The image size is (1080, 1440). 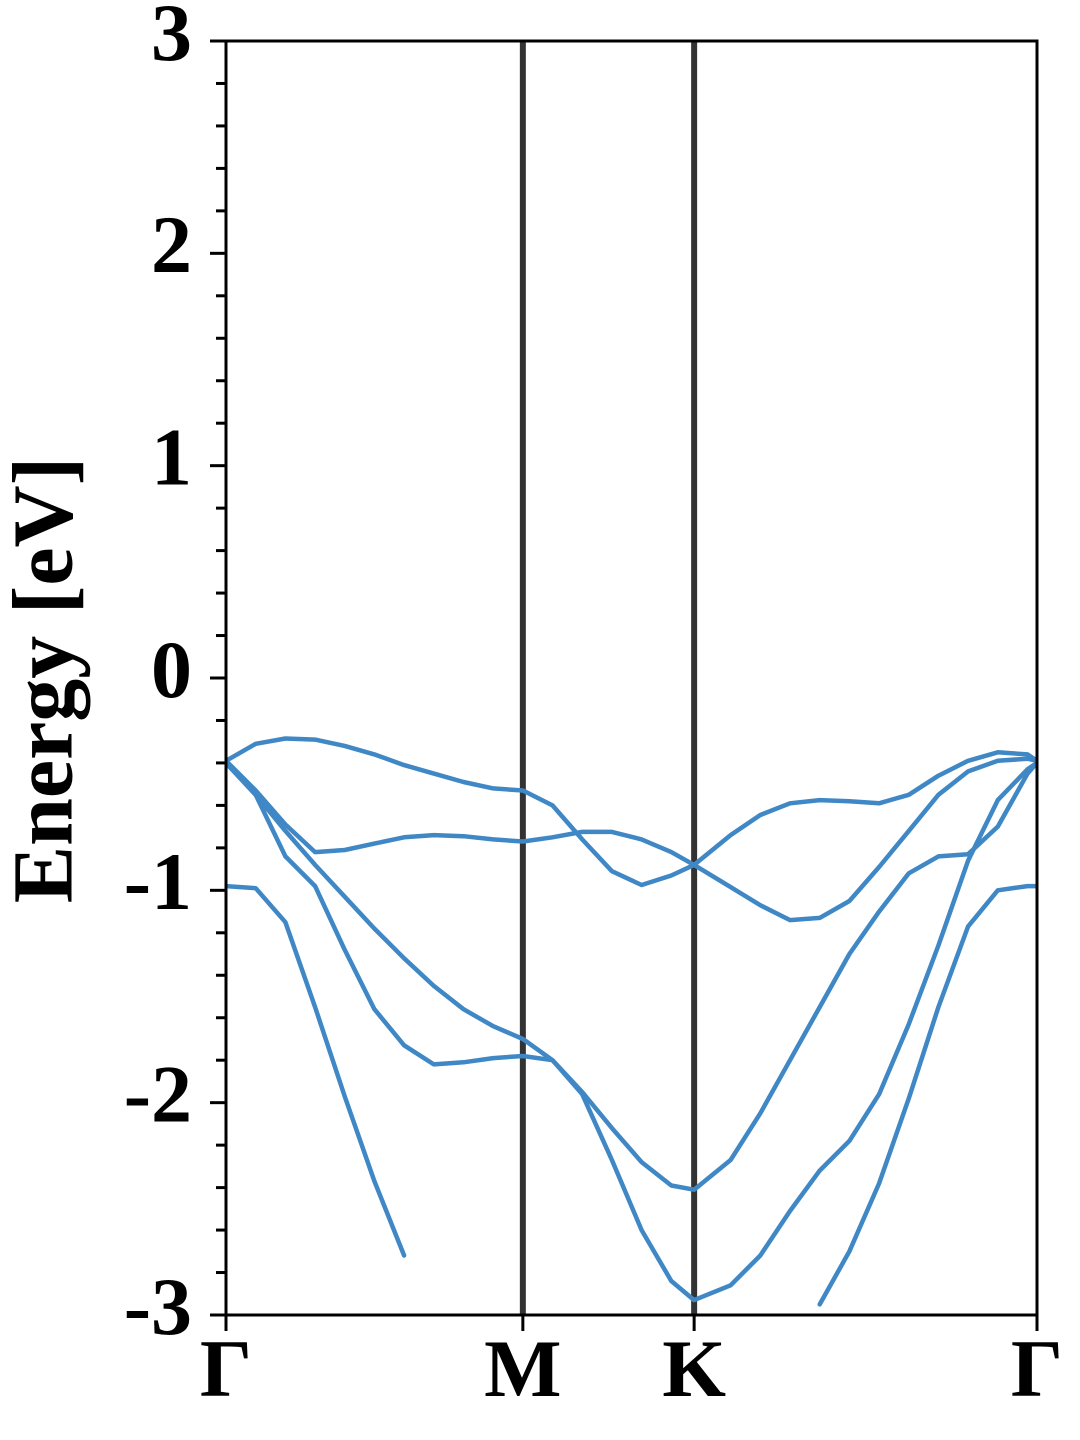 I want to click on y-axis-label: Energy [eV], so click(x=45, y=680).